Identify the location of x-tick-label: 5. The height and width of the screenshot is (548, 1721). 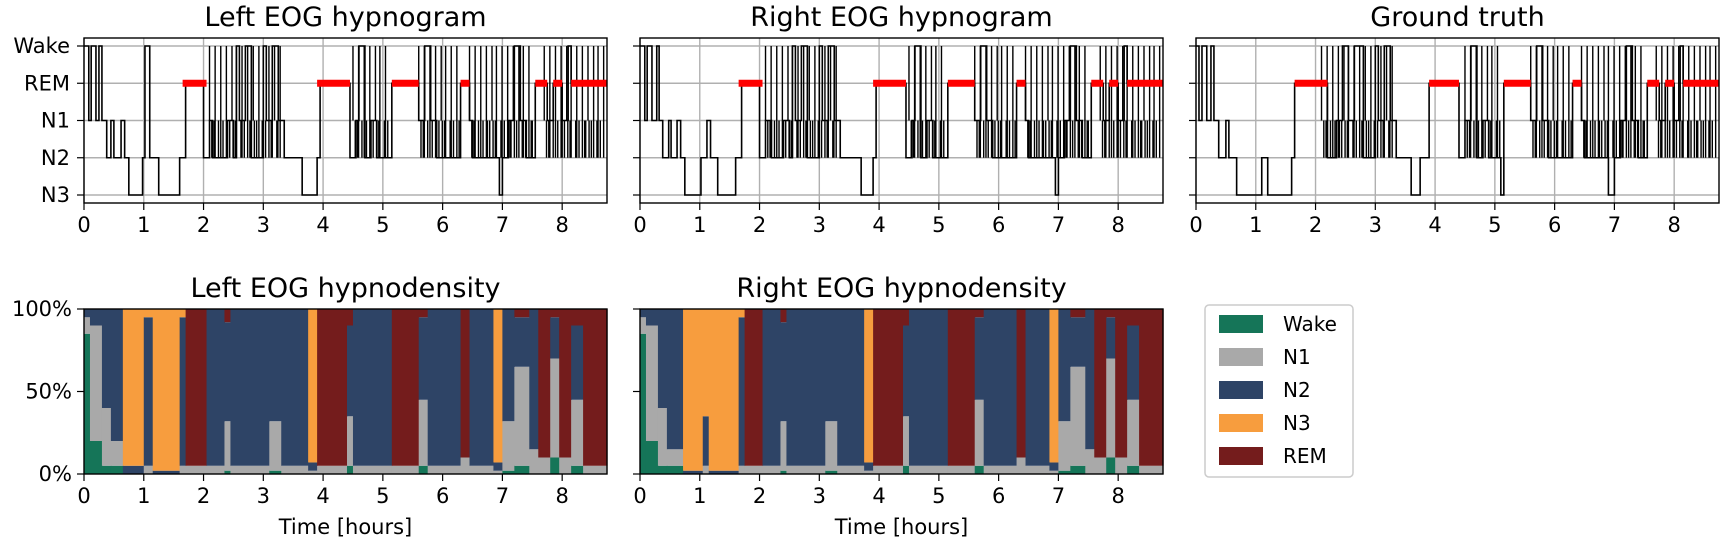
(938, 496).